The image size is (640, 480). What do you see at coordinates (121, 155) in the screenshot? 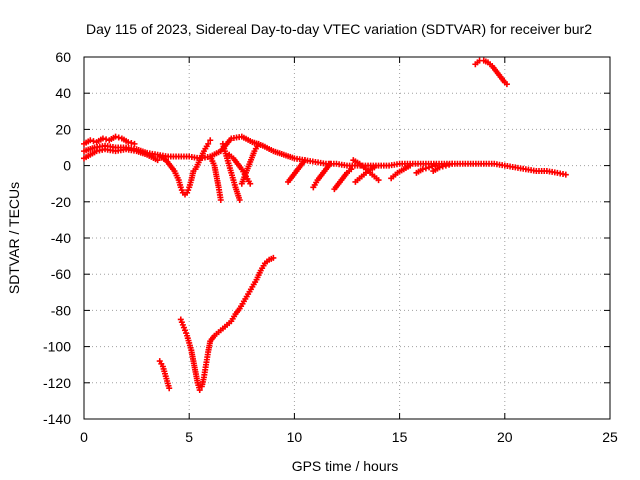
I see `series-band-lower` at bounding box center [121, 155].